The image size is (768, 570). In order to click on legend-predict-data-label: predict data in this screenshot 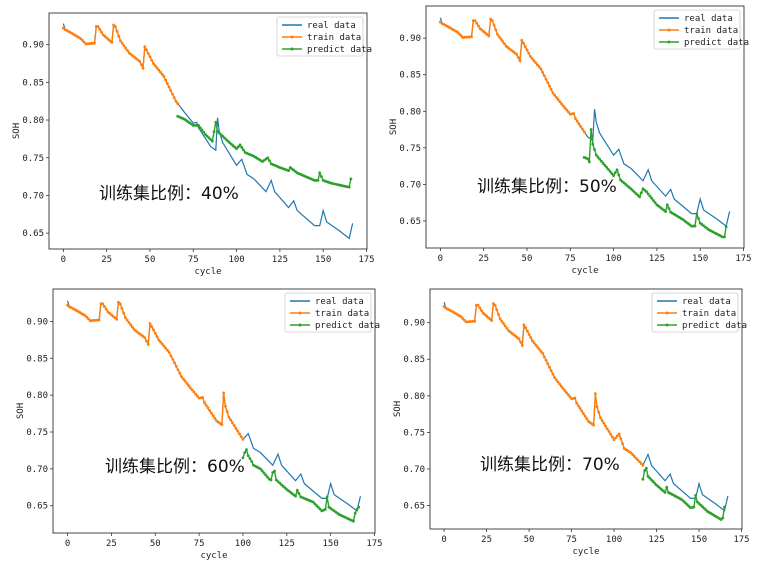, I will do `click(716, 43)`.